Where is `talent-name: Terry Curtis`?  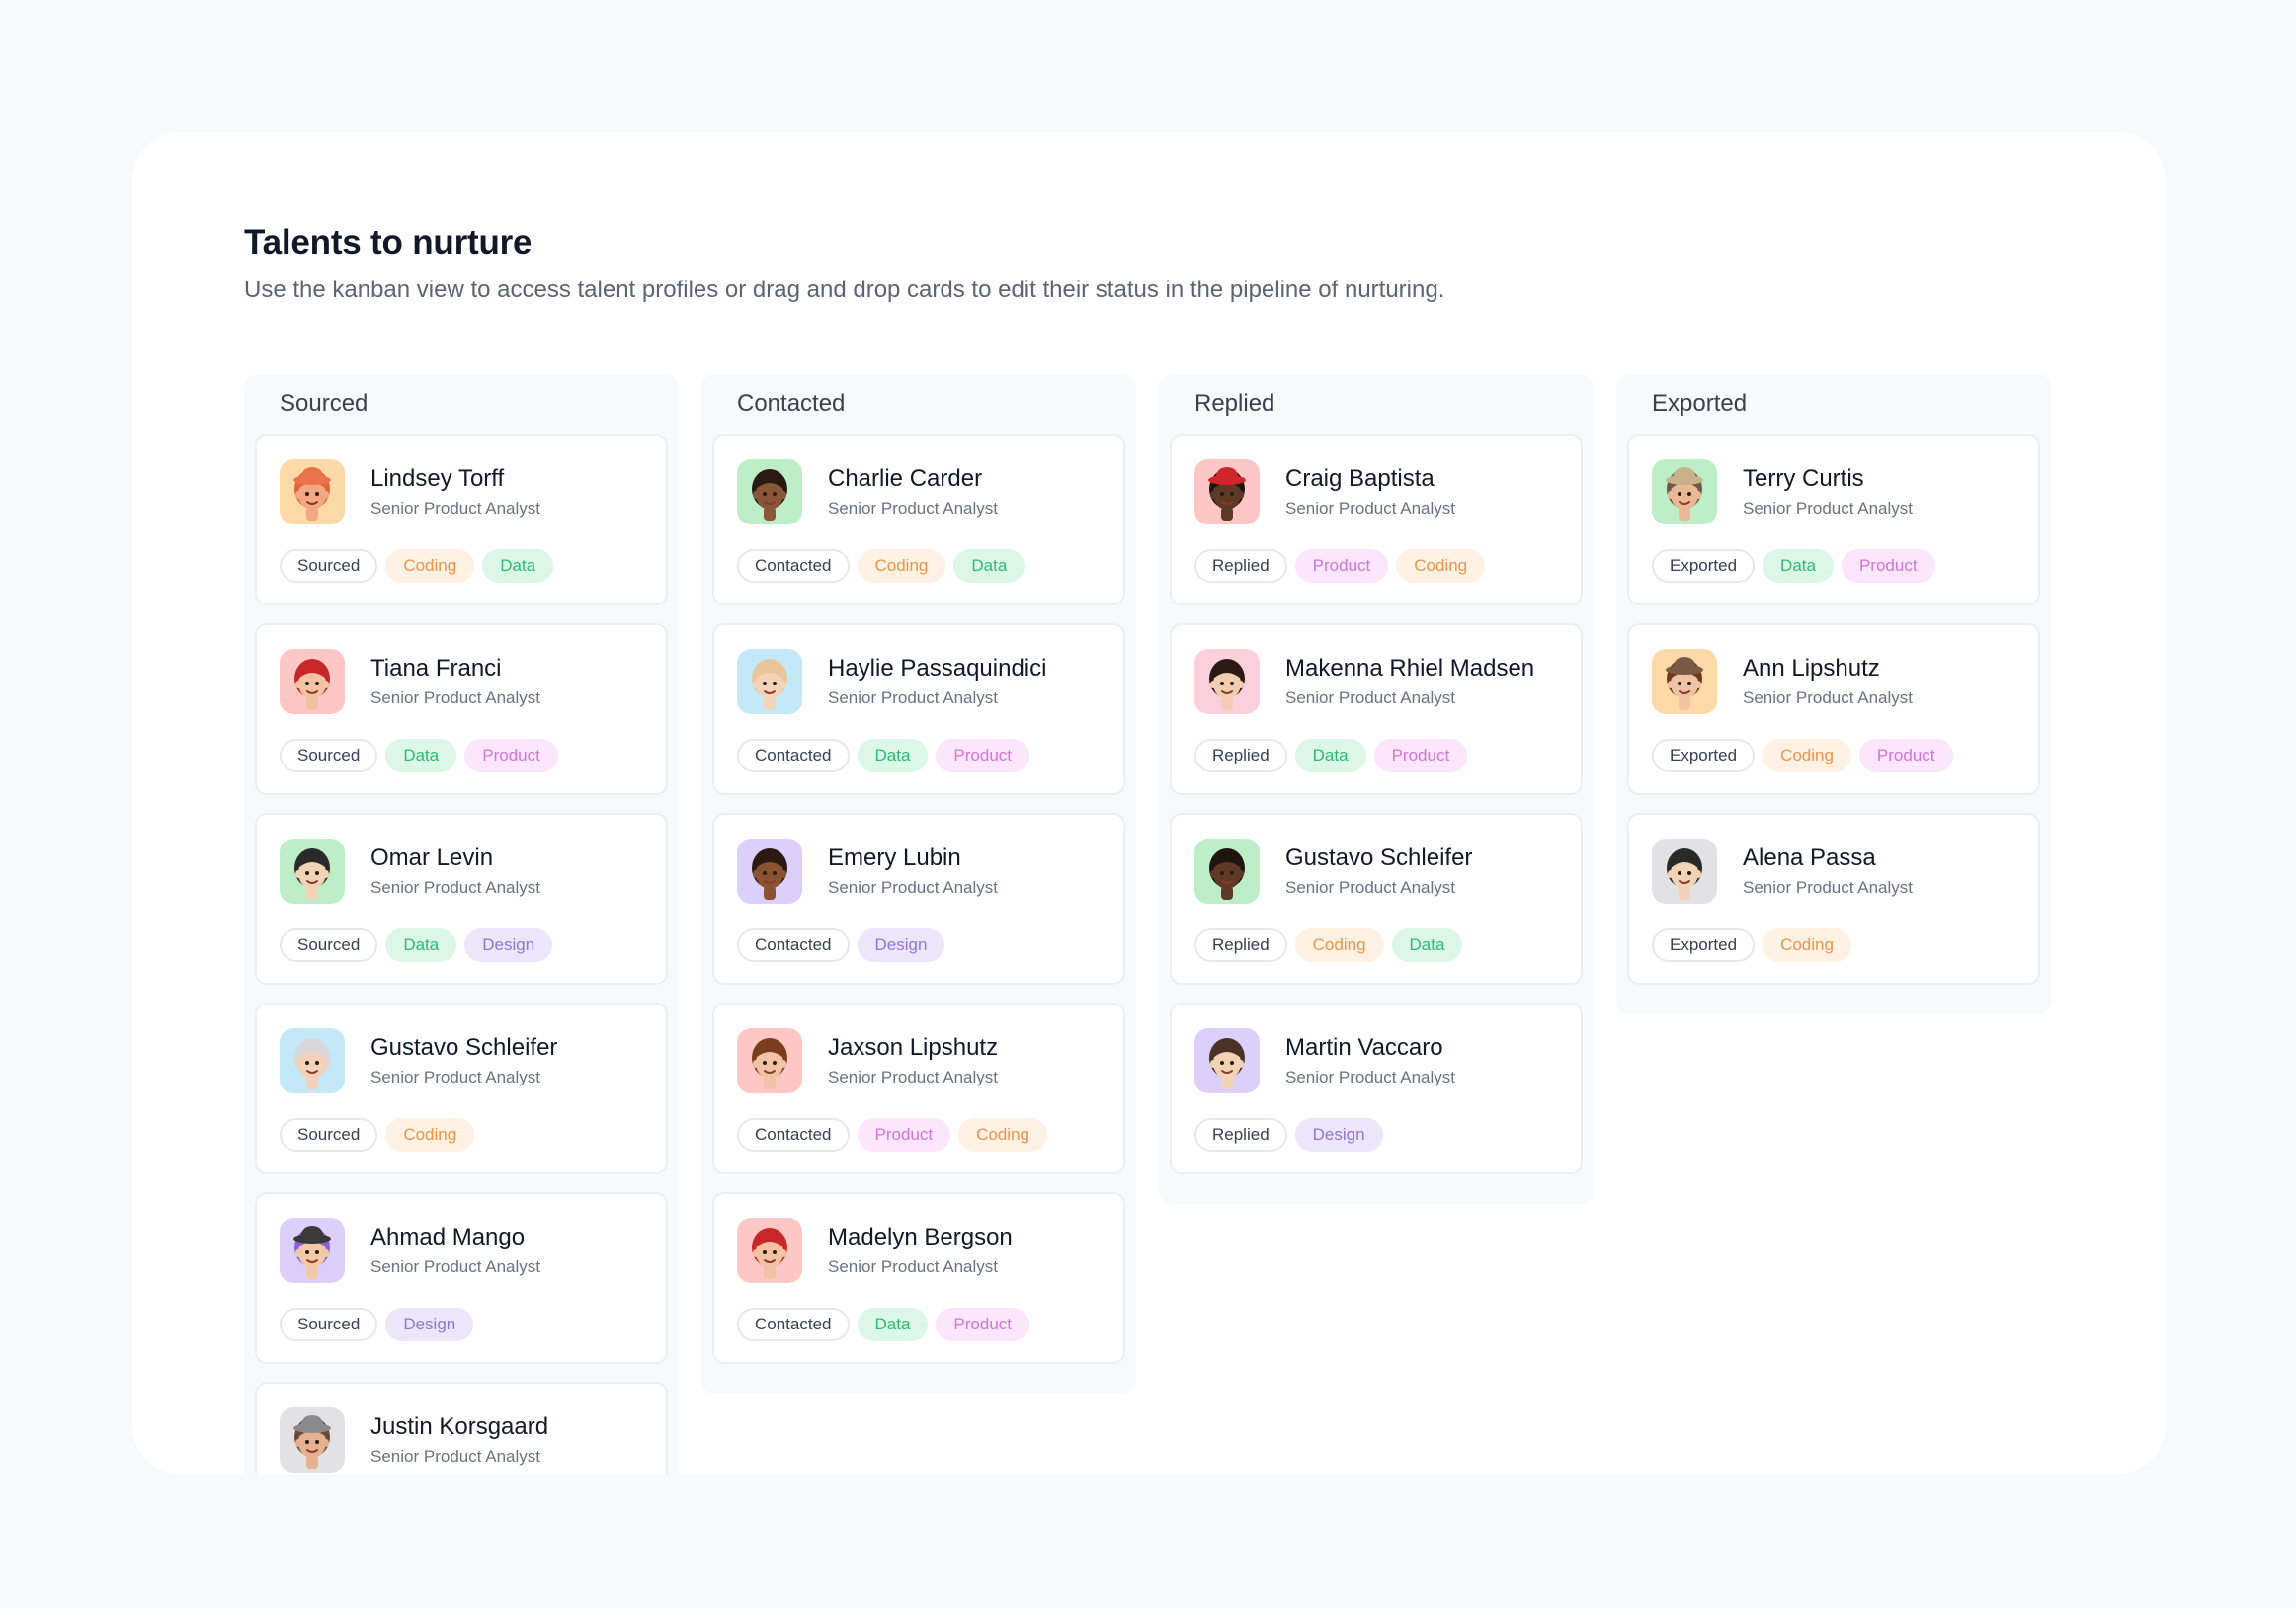 talent-name: Terry Curtis is located at coordinates (1803, 478).